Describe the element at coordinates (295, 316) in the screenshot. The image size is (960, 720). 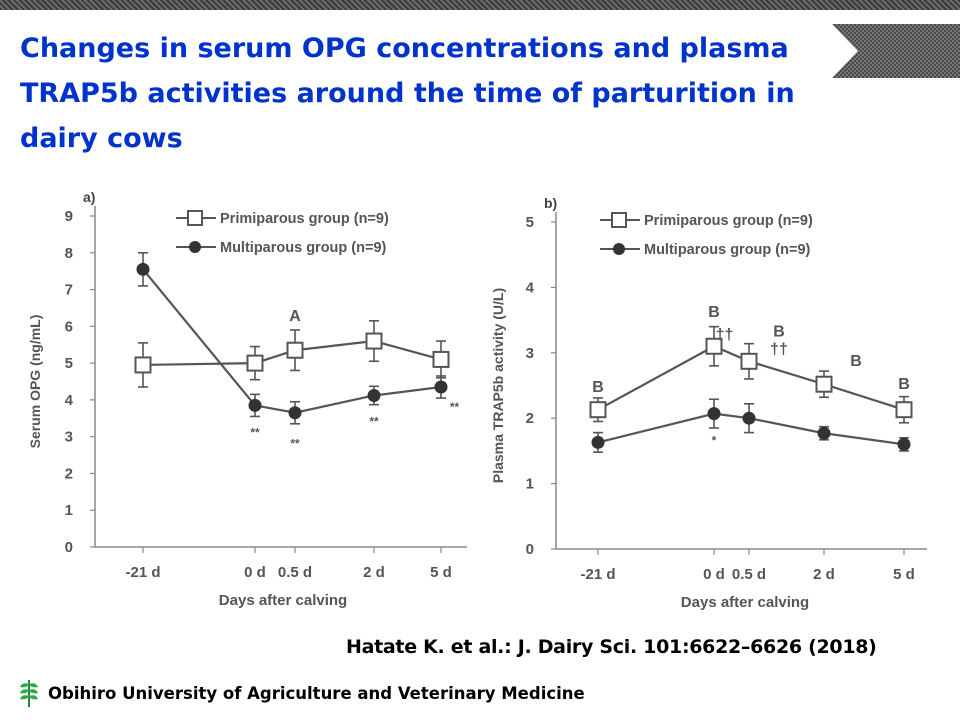
I see `annotation-label: A` at that location.